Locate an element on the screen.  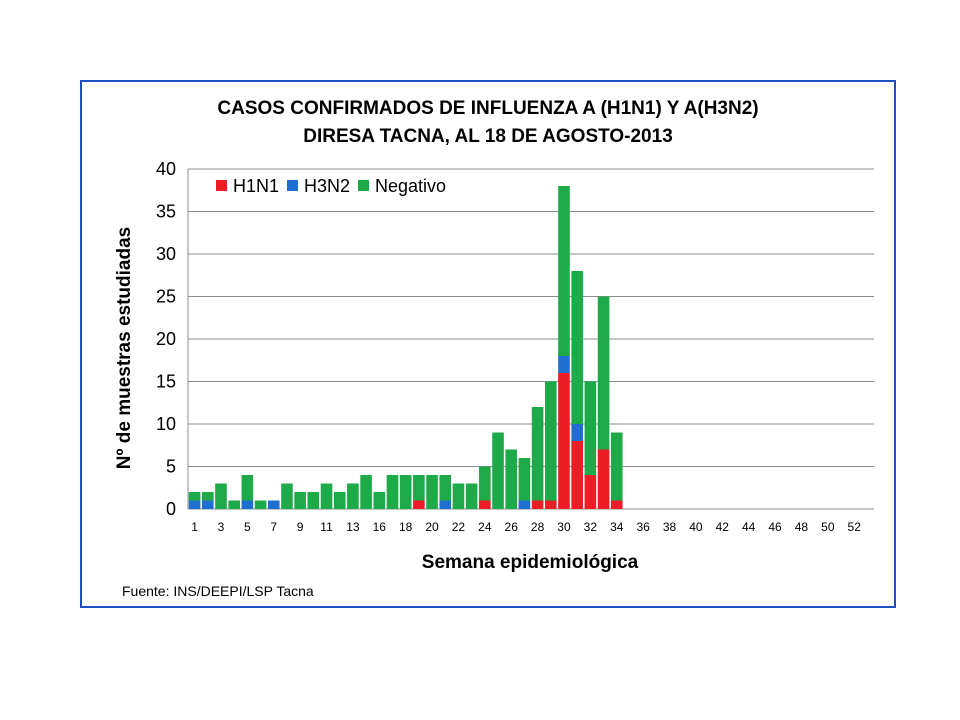
x-tick-label: 32 is located at coordinates (591, 527).